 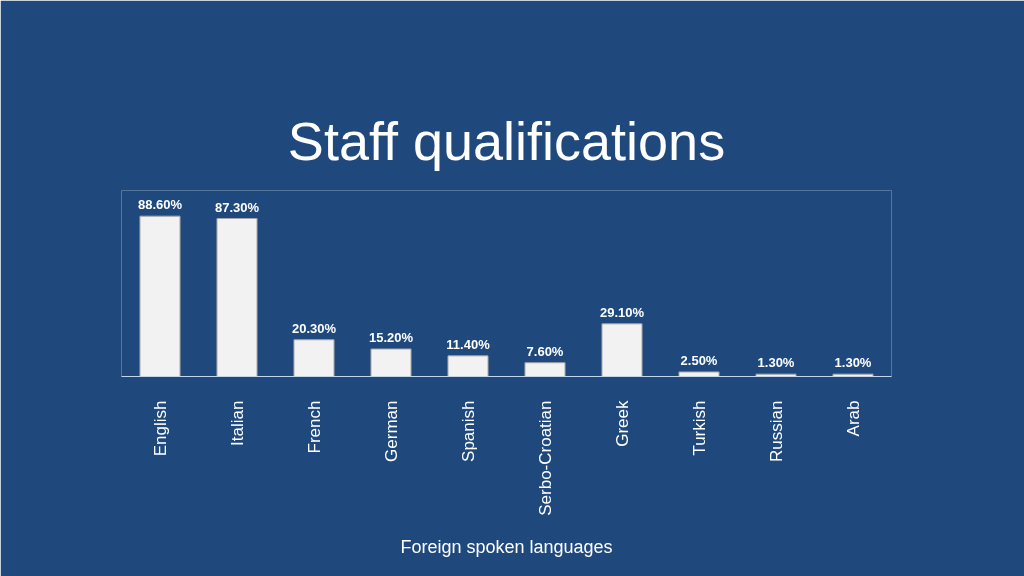 What do you see at coordinates (391, 337) in the screenshot?
I see `data-label: 15.20%` at bounding box center [391, 337].